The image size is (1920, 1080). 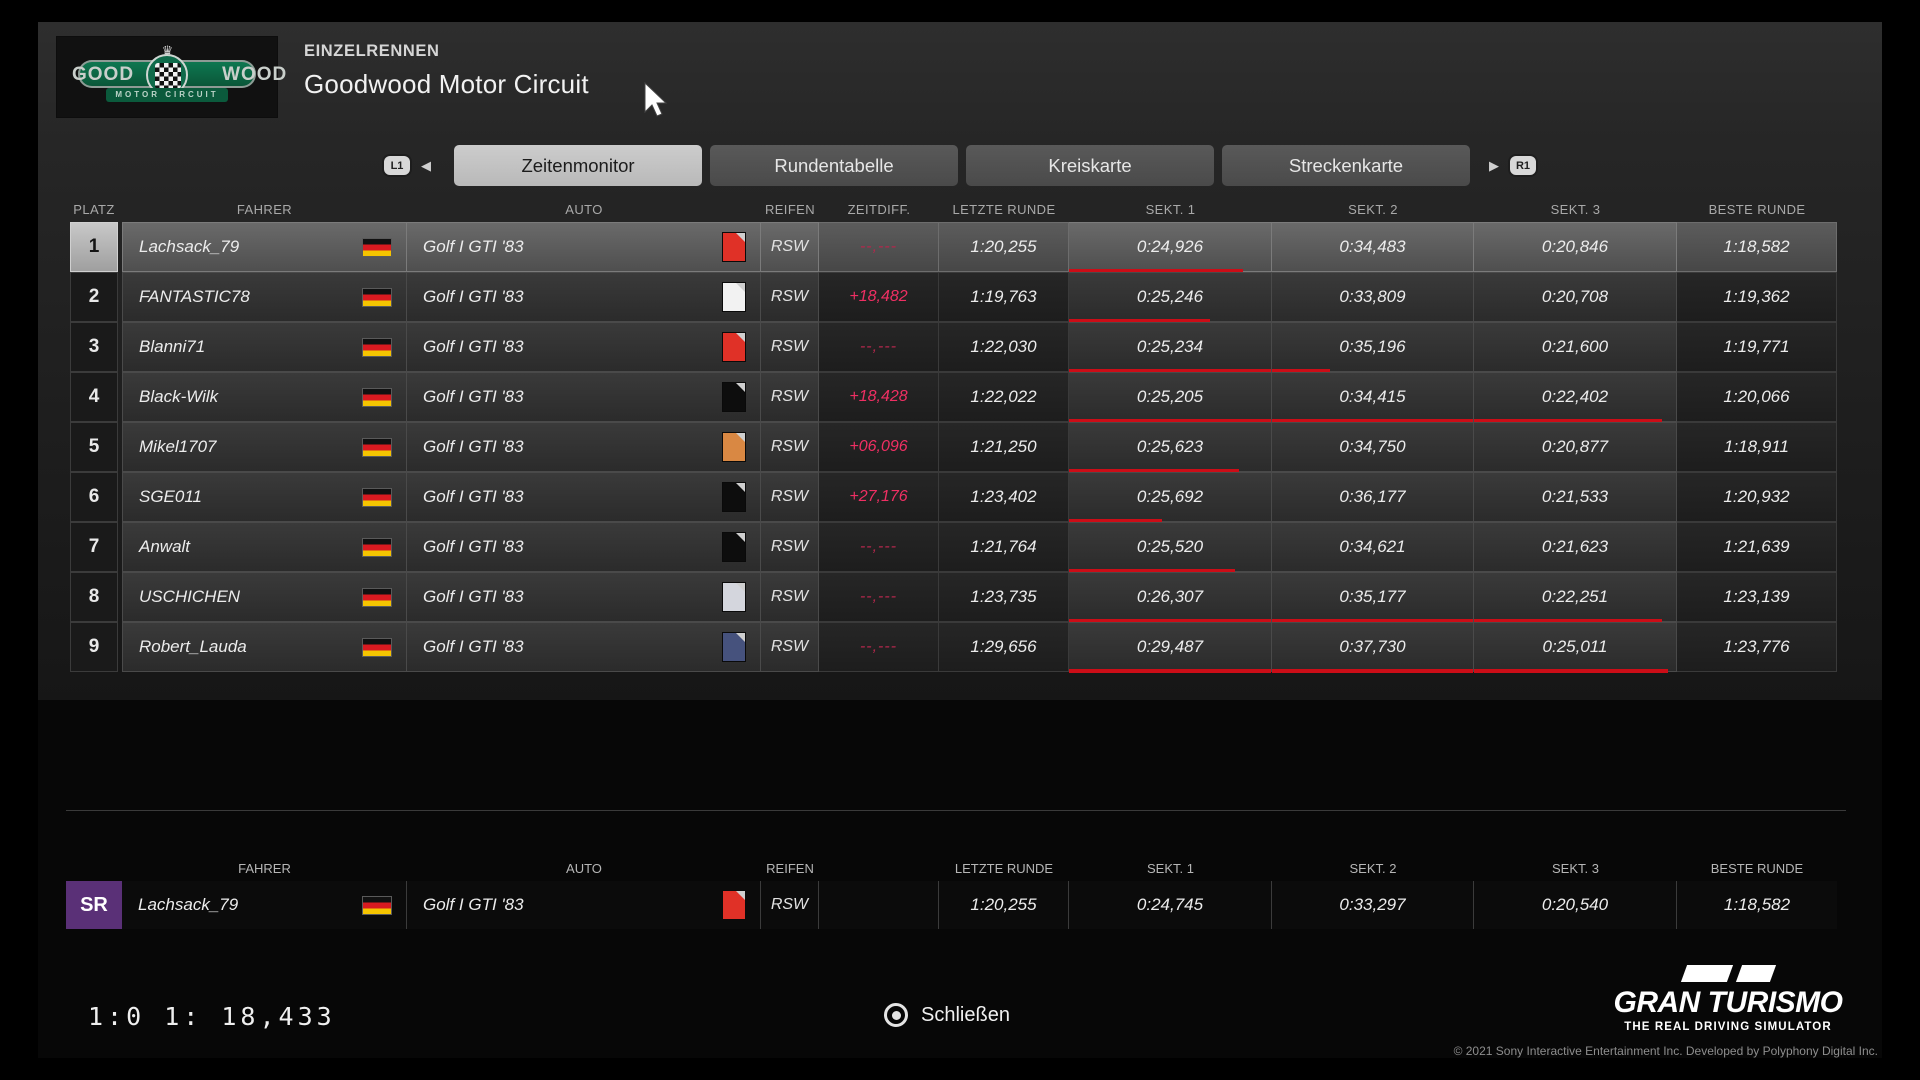 What do you see at coordinates (264, 247) in the screenshot?
I see `row-driver: Lachsack_79` at bounding box center [264, 247].